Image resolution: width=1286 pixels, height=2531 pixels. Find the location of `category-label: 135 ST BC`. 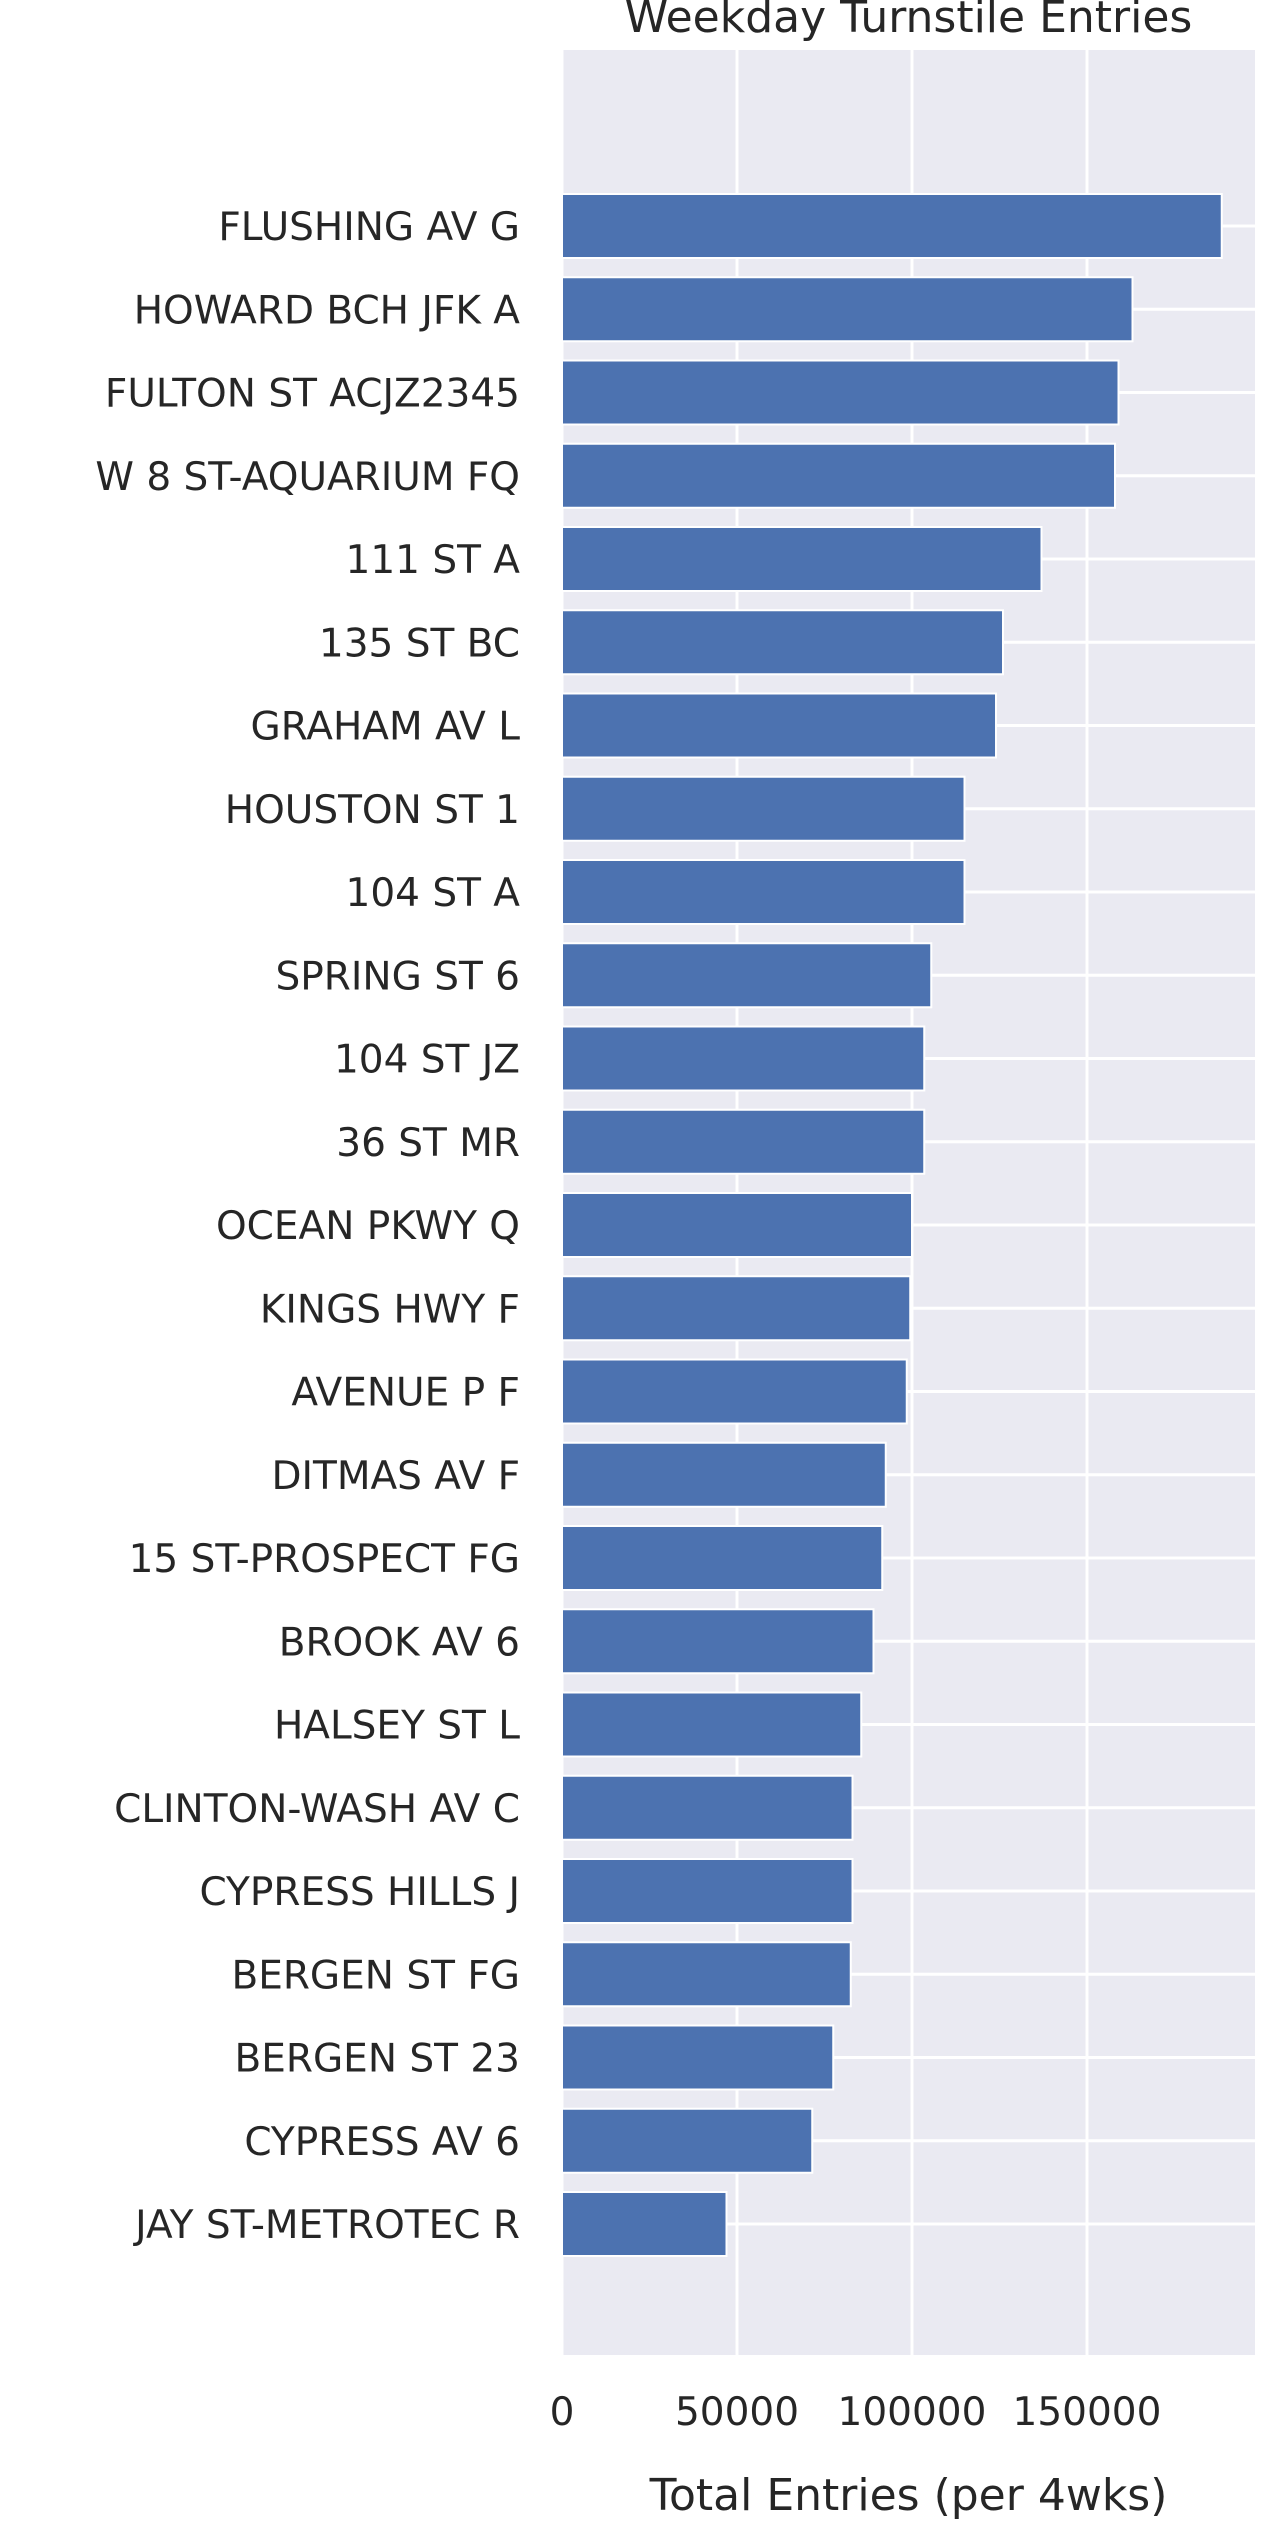

category-label: 135 ST BC is located at coordinates (419, 643).